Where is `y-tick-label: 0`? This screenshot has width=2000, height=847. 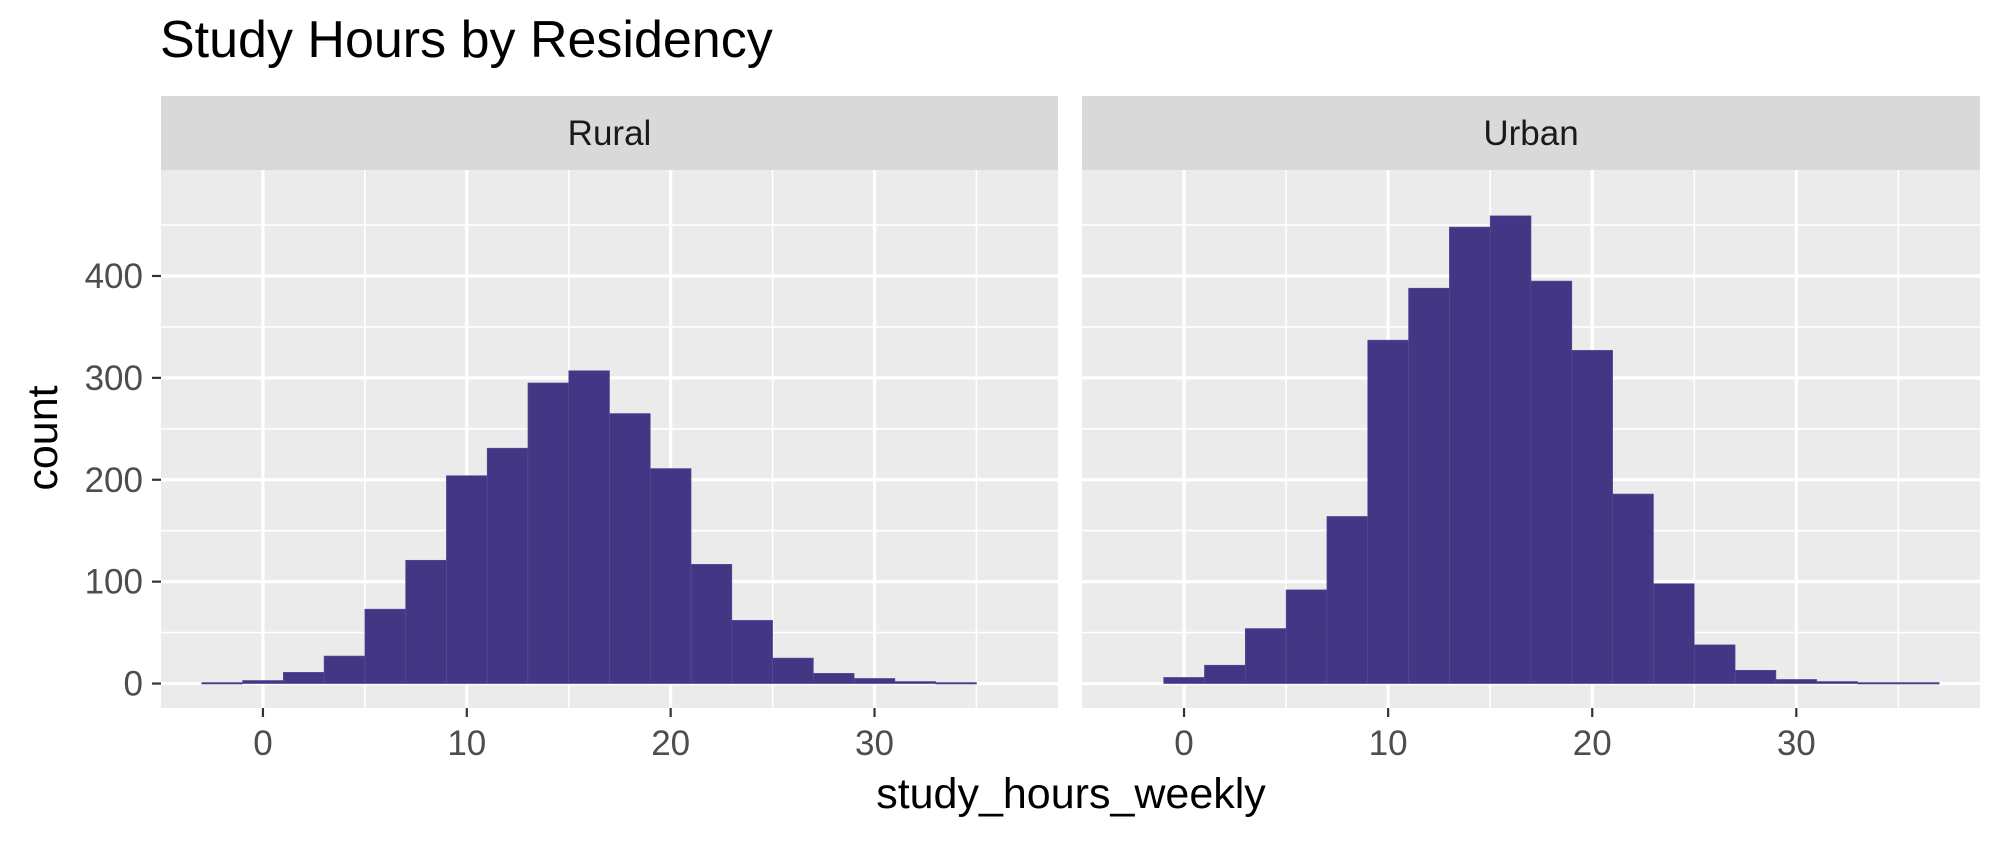
y-tick-label: 0 is located at coordinates (133, 684).